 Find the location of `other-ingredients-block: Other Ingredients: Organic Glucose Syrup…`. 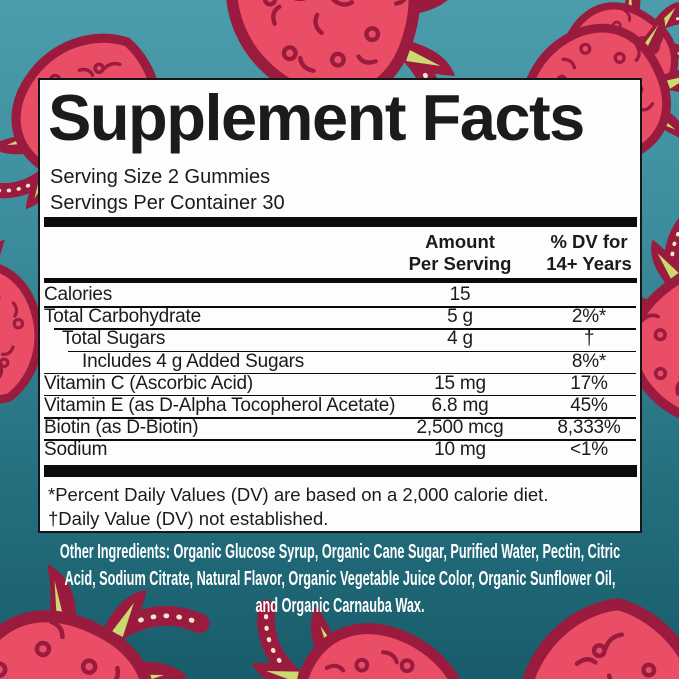

other-ingredients-block: Other Ingredients: Organic Glucose Syrup… is located at coordinates (339, 578).